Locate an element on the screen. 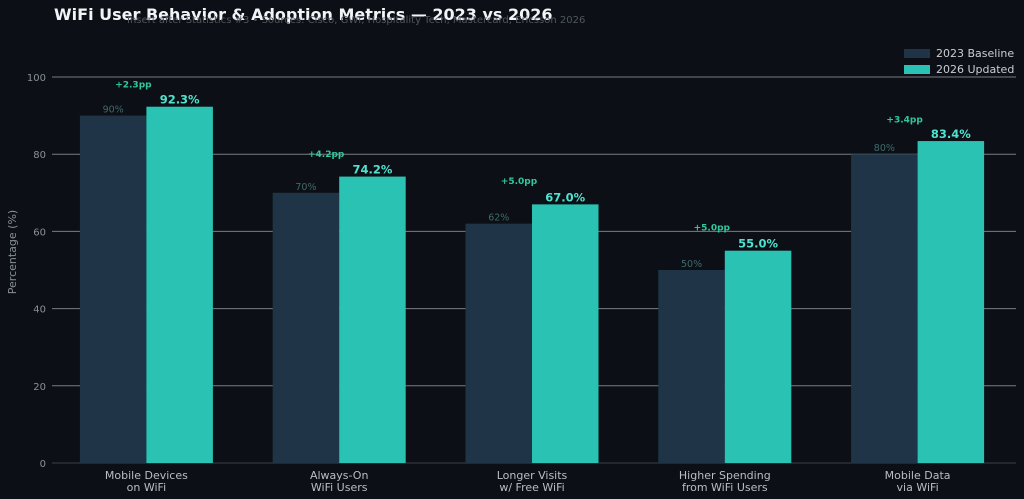 This screenshot has width=1024, height=499. data-label-2026: 92.3% is located at coordinates (180, 100).